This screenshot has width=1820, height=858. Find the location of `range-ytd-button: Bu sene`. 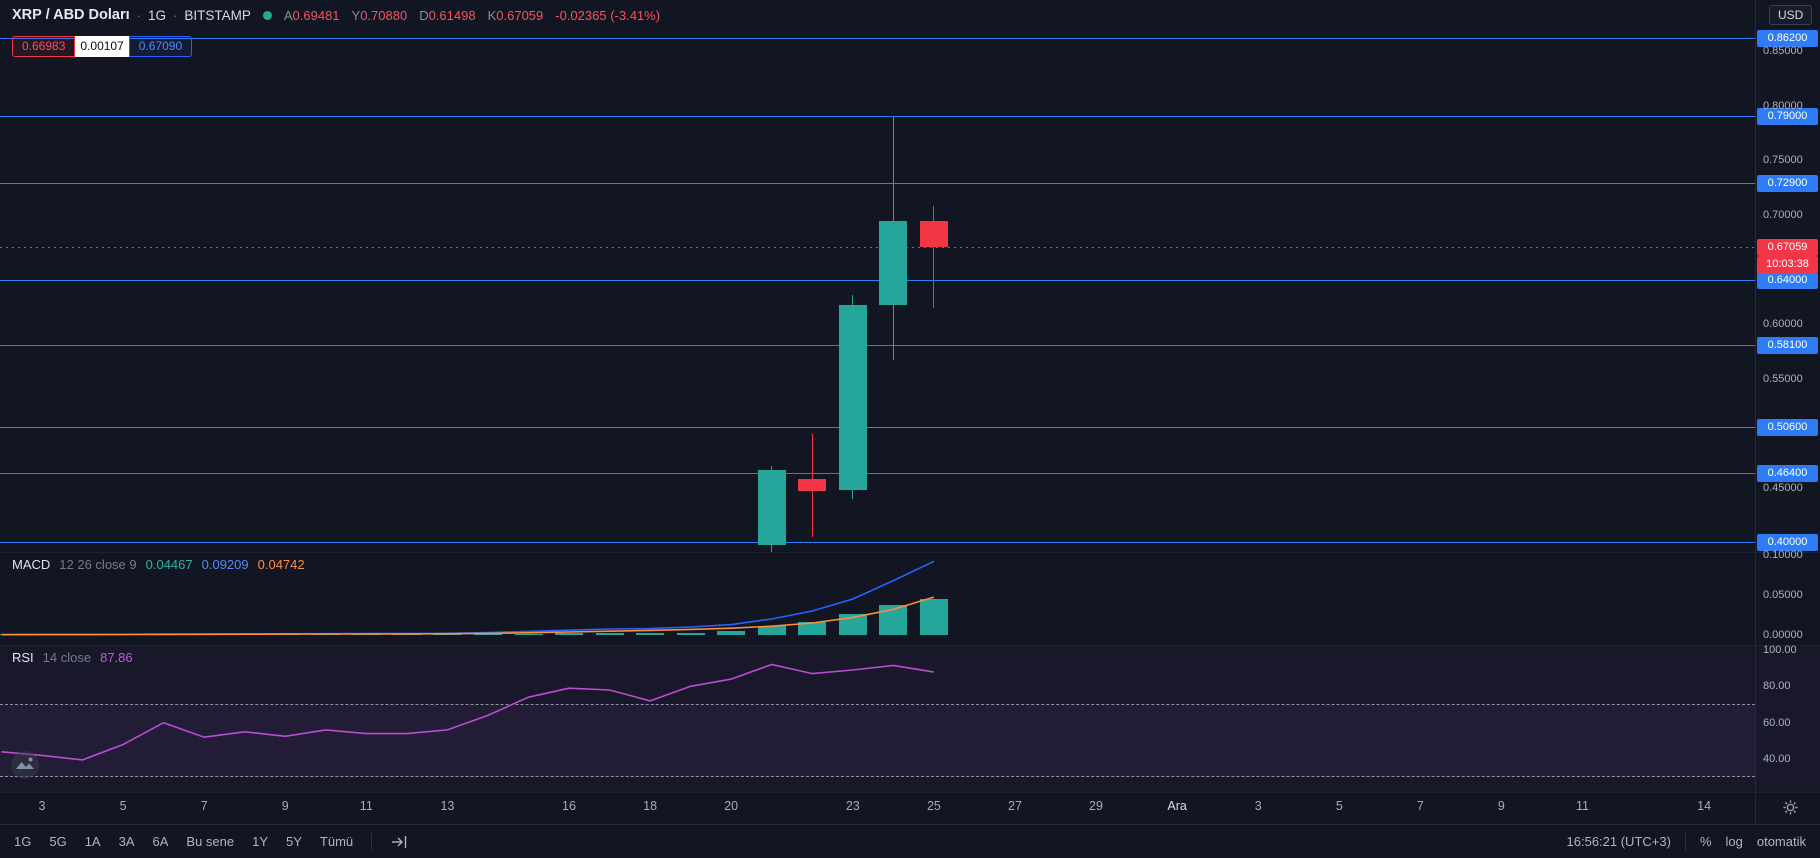

range-ytd-button: Bu sene is located at coordinates (210, 841).